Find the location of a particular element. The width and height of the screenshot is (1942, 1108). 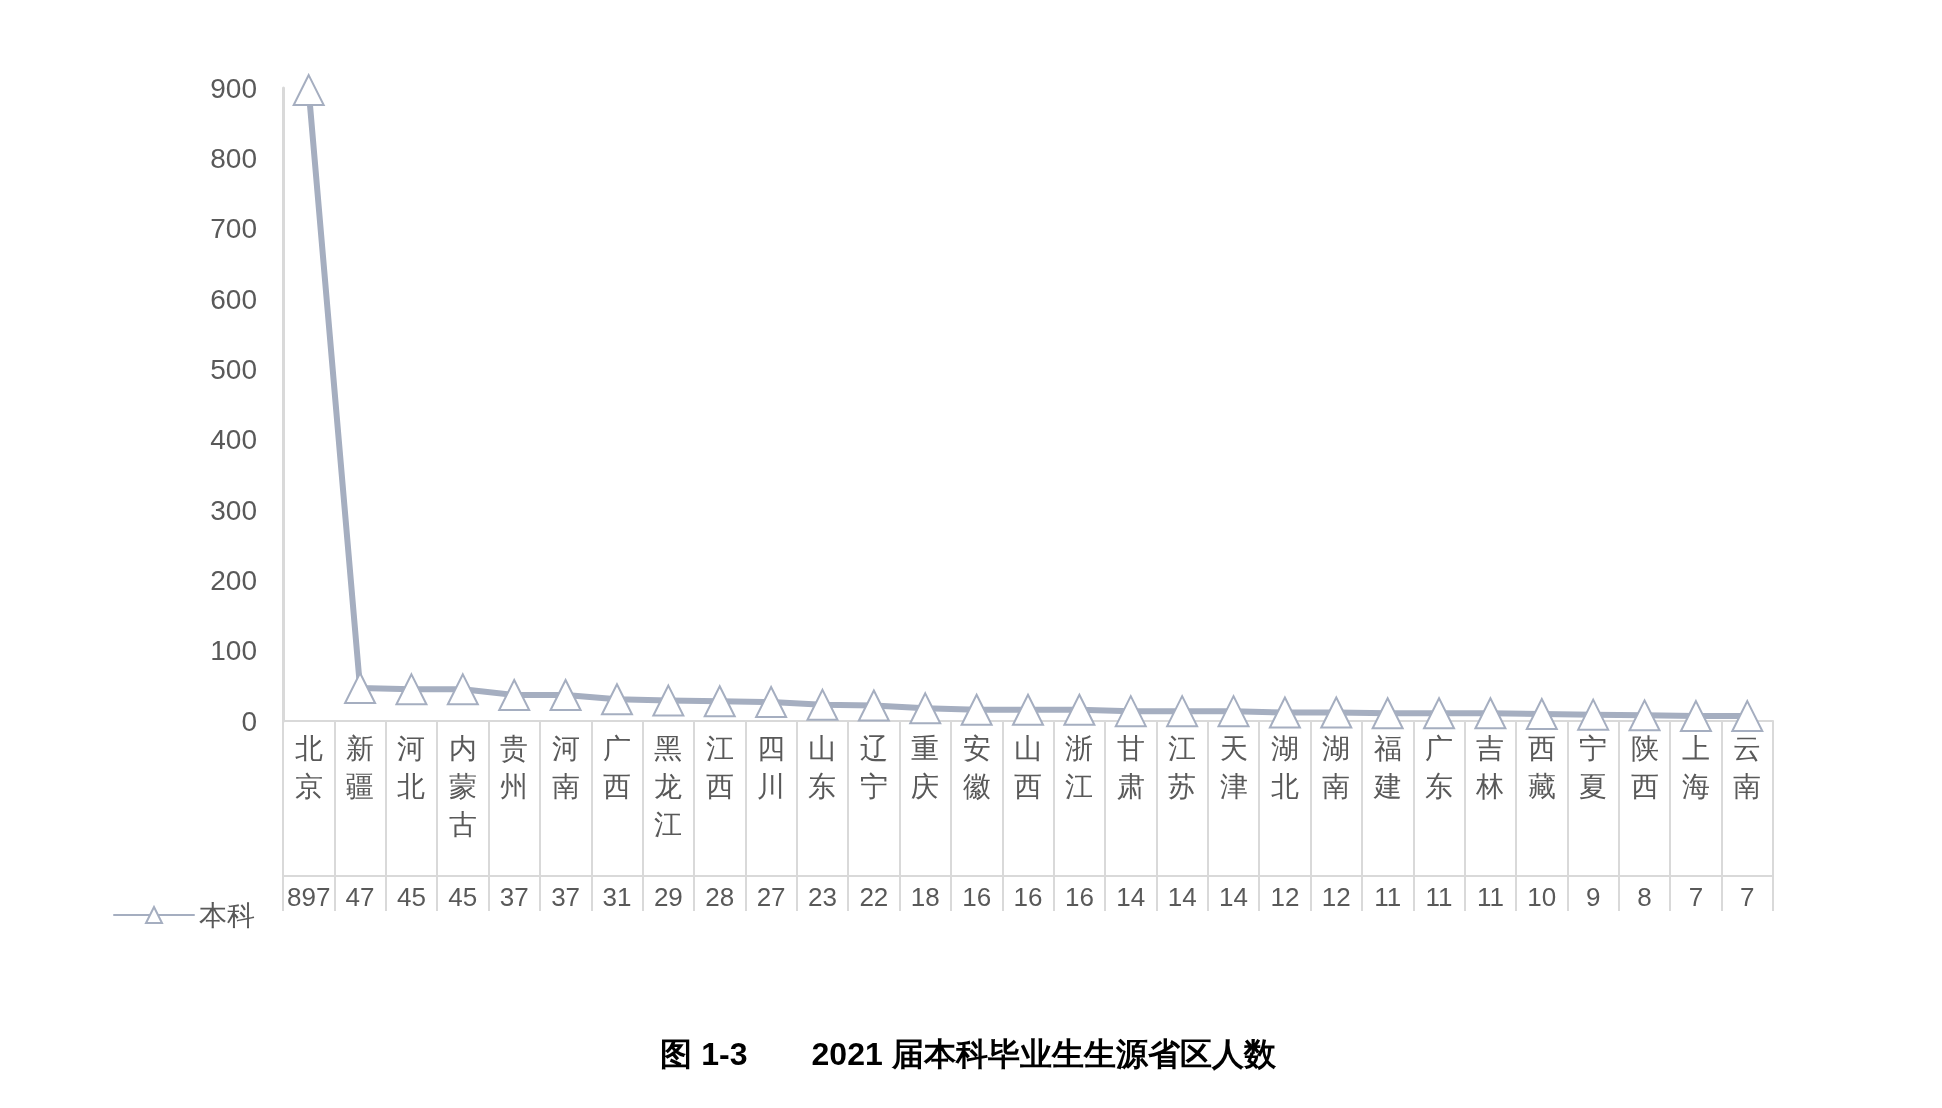

x-tick-label: 黑龙江 is located at coordinates (668, 786).